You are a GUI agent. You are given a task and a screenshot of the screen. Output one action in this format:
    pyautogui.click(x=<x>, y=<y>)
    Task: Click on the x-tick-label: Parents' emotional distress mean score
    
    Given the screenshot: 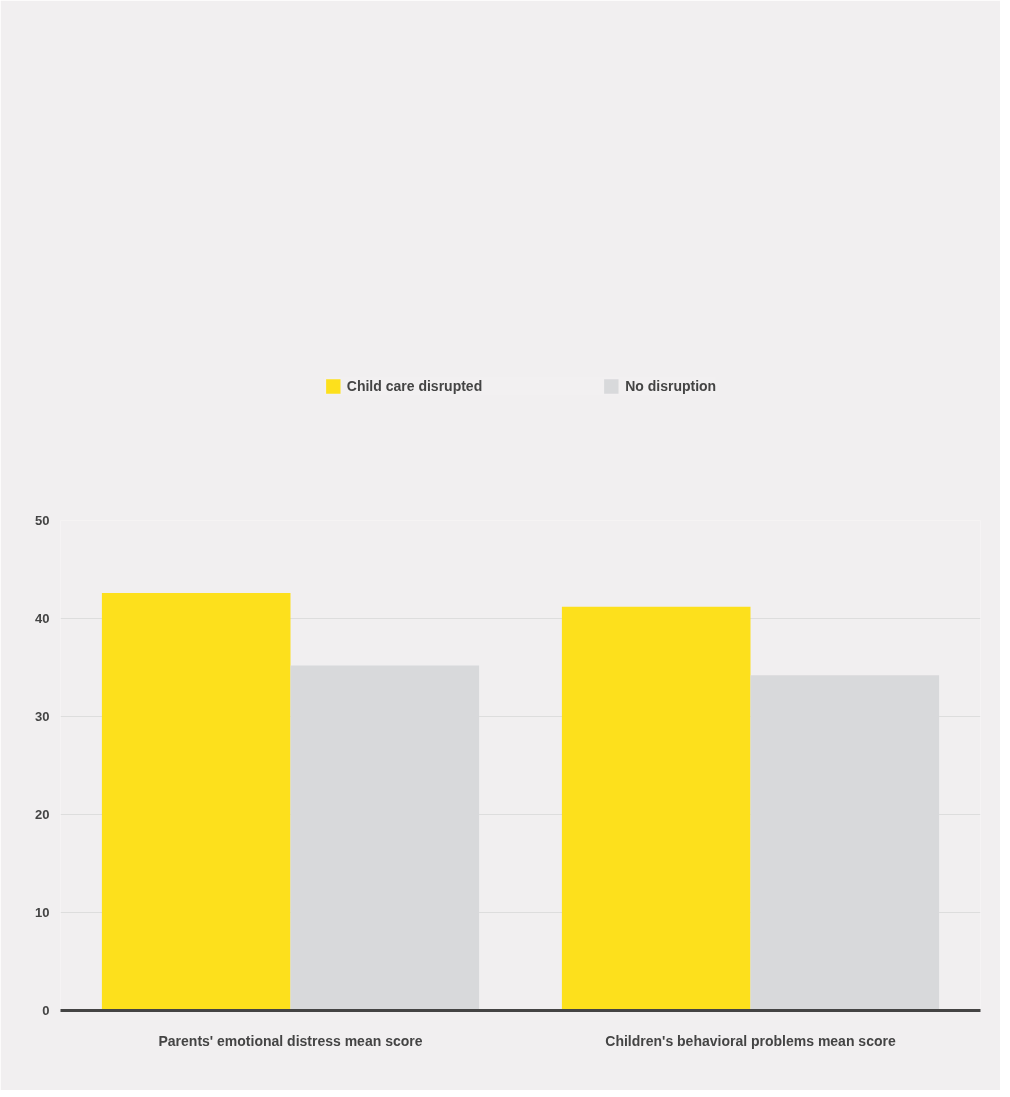 What is the action you would take?
    pyautogui.click(x=290, y=1040)
    